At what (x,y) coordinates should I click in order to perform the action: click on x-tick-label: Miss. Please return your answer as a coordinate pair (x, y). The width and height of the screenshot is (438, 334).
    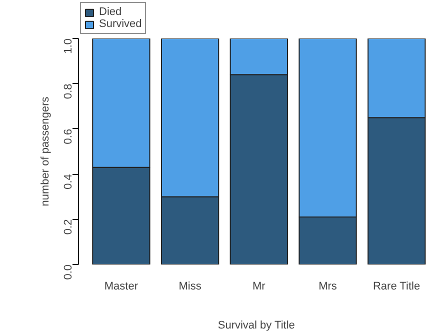
    Looking at the image, I should click on (190, 286).